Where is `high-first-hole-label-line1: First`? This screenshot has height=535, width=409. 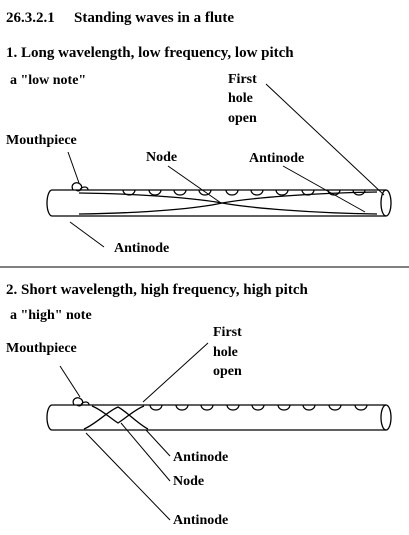 high-first-hole-label-line1: First is located at coordinates (227, 332).